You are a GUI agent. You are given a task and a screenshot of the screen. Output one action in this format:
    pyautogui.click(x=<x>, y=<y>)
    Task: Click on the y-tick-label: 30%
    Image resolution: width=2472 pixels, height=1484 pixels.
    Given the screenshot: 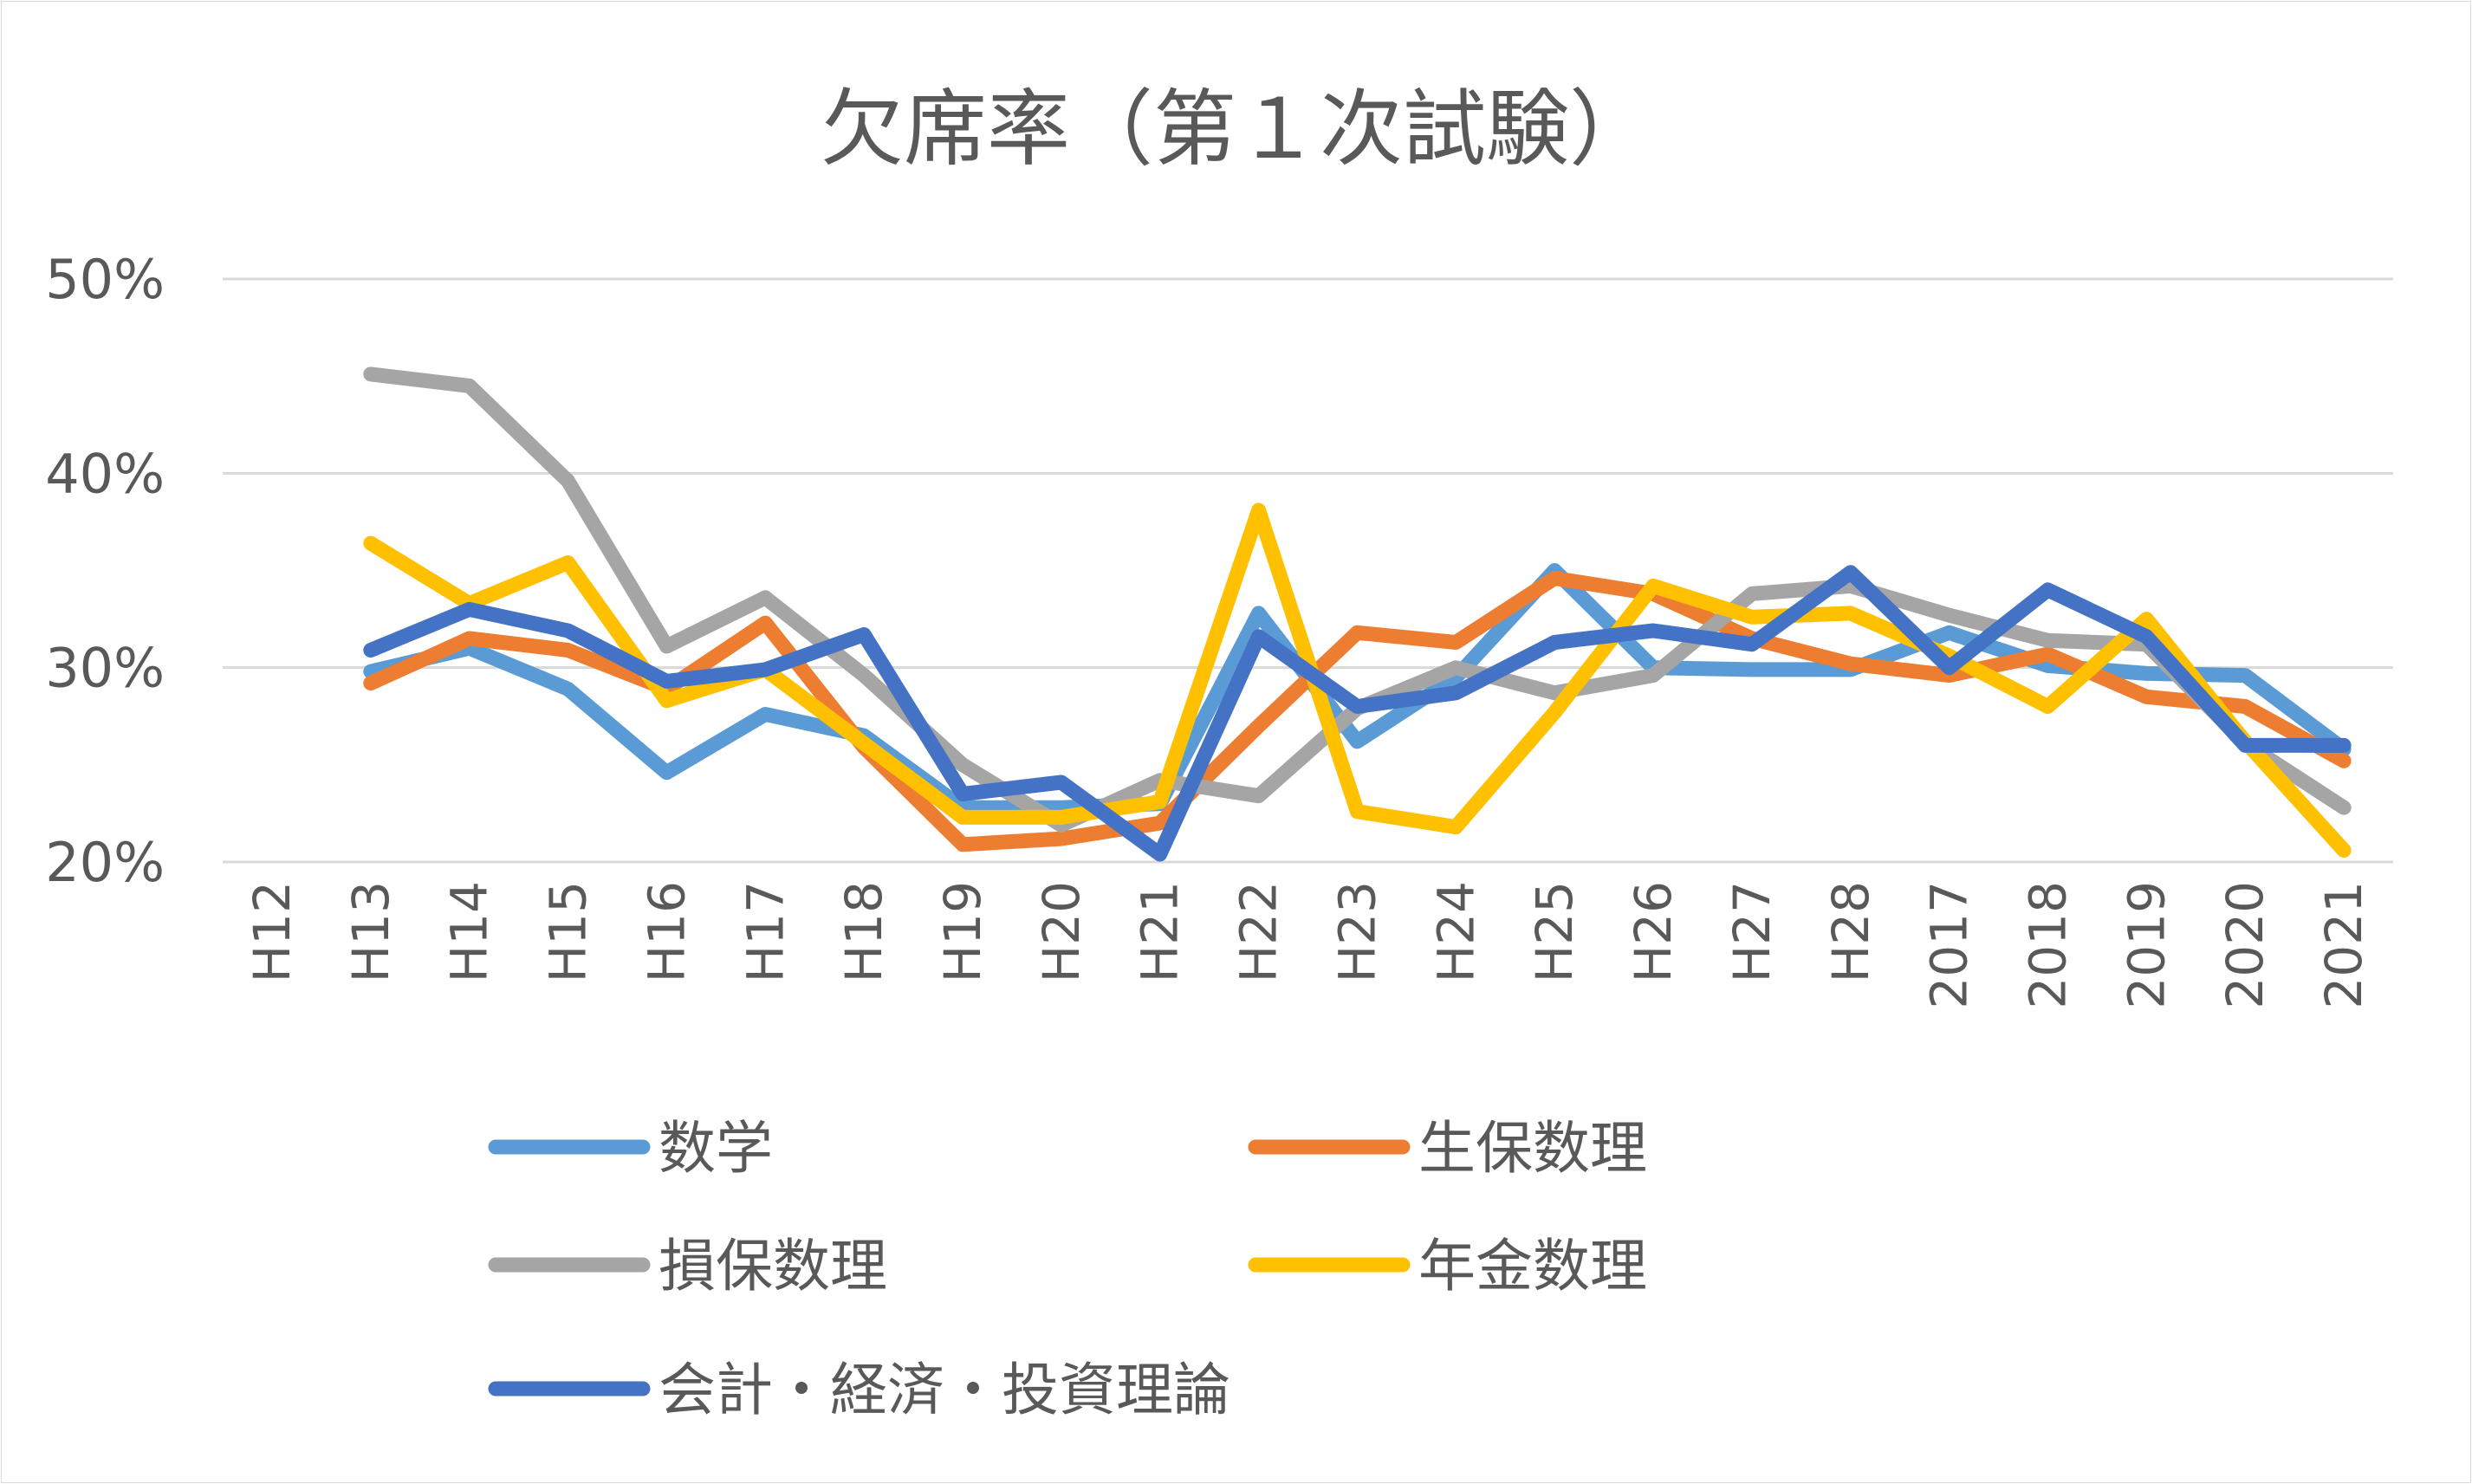 What is the action you would take?
    pyautogui.click(x=105, y=668)
    